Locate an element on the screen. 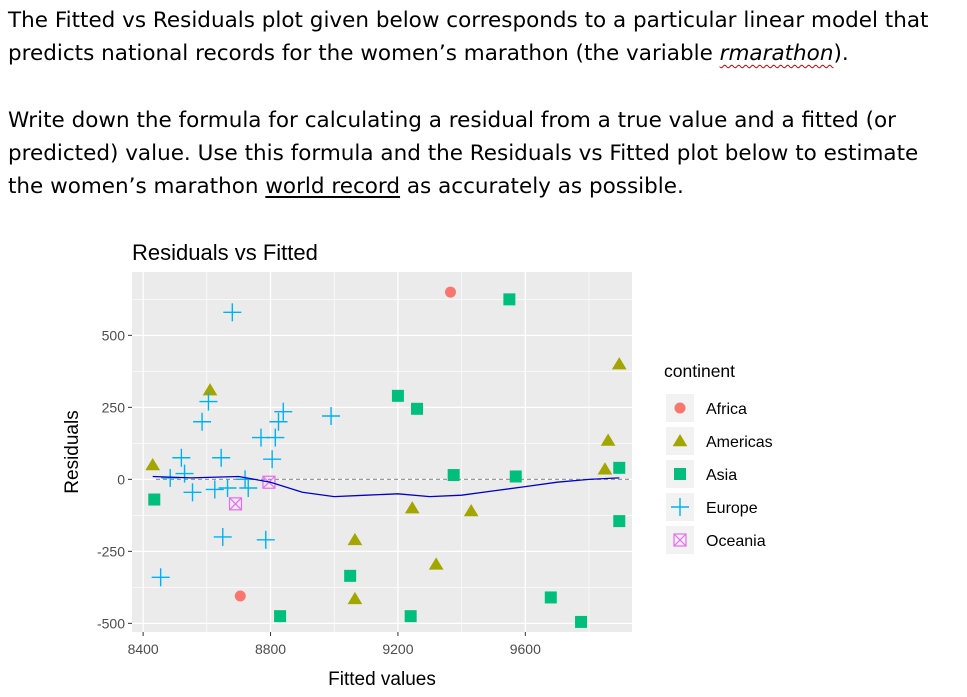 This screenshot has height=697, width=967. x-tick-label: 8800 is located at coordinates (270, 649).